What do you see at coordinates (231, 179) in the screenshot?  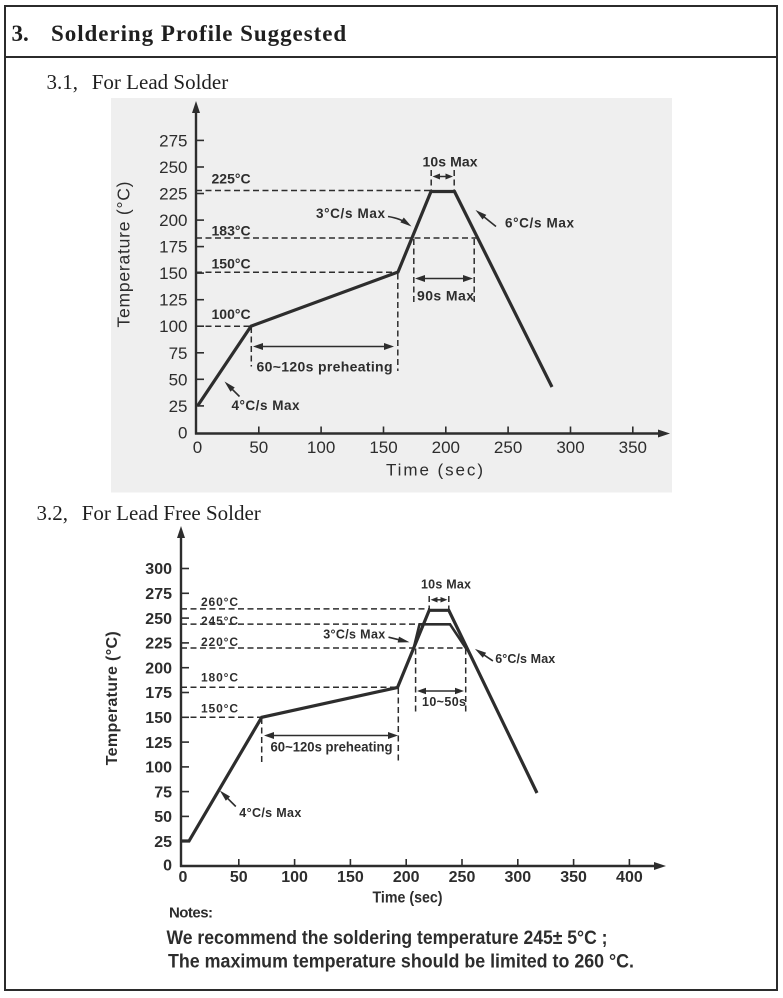 I see `svg-text: 225°C` at bounding box center [231, 179].